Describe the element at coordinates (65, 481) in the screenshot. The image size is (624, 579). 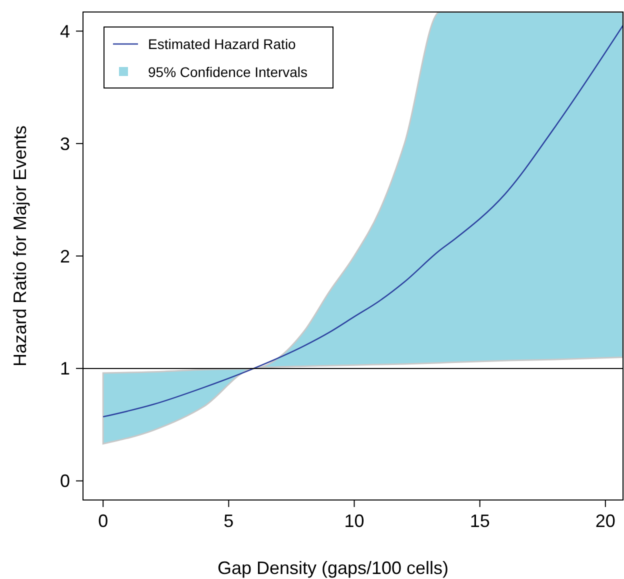
I see `y-tick-label: 0` at that location.